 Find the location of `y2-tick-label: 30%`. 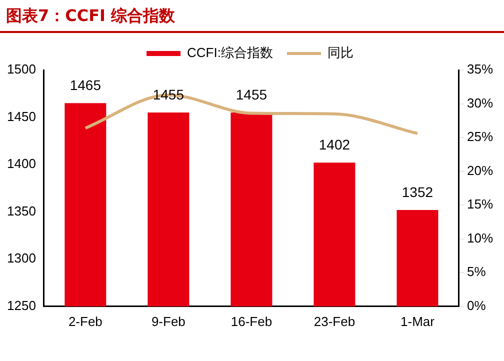

y2-tick-label: 30% is located at coordinates (480, 102).